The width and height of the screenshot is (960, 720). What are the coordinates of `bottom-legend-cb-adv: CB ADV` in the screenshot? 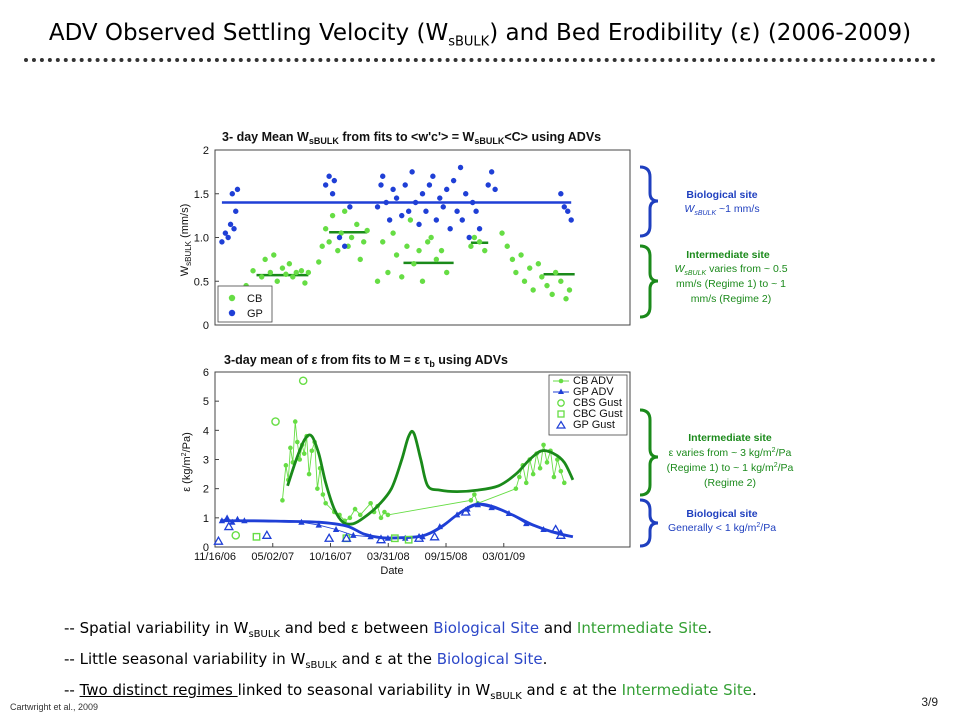 It's located at (593, 381).